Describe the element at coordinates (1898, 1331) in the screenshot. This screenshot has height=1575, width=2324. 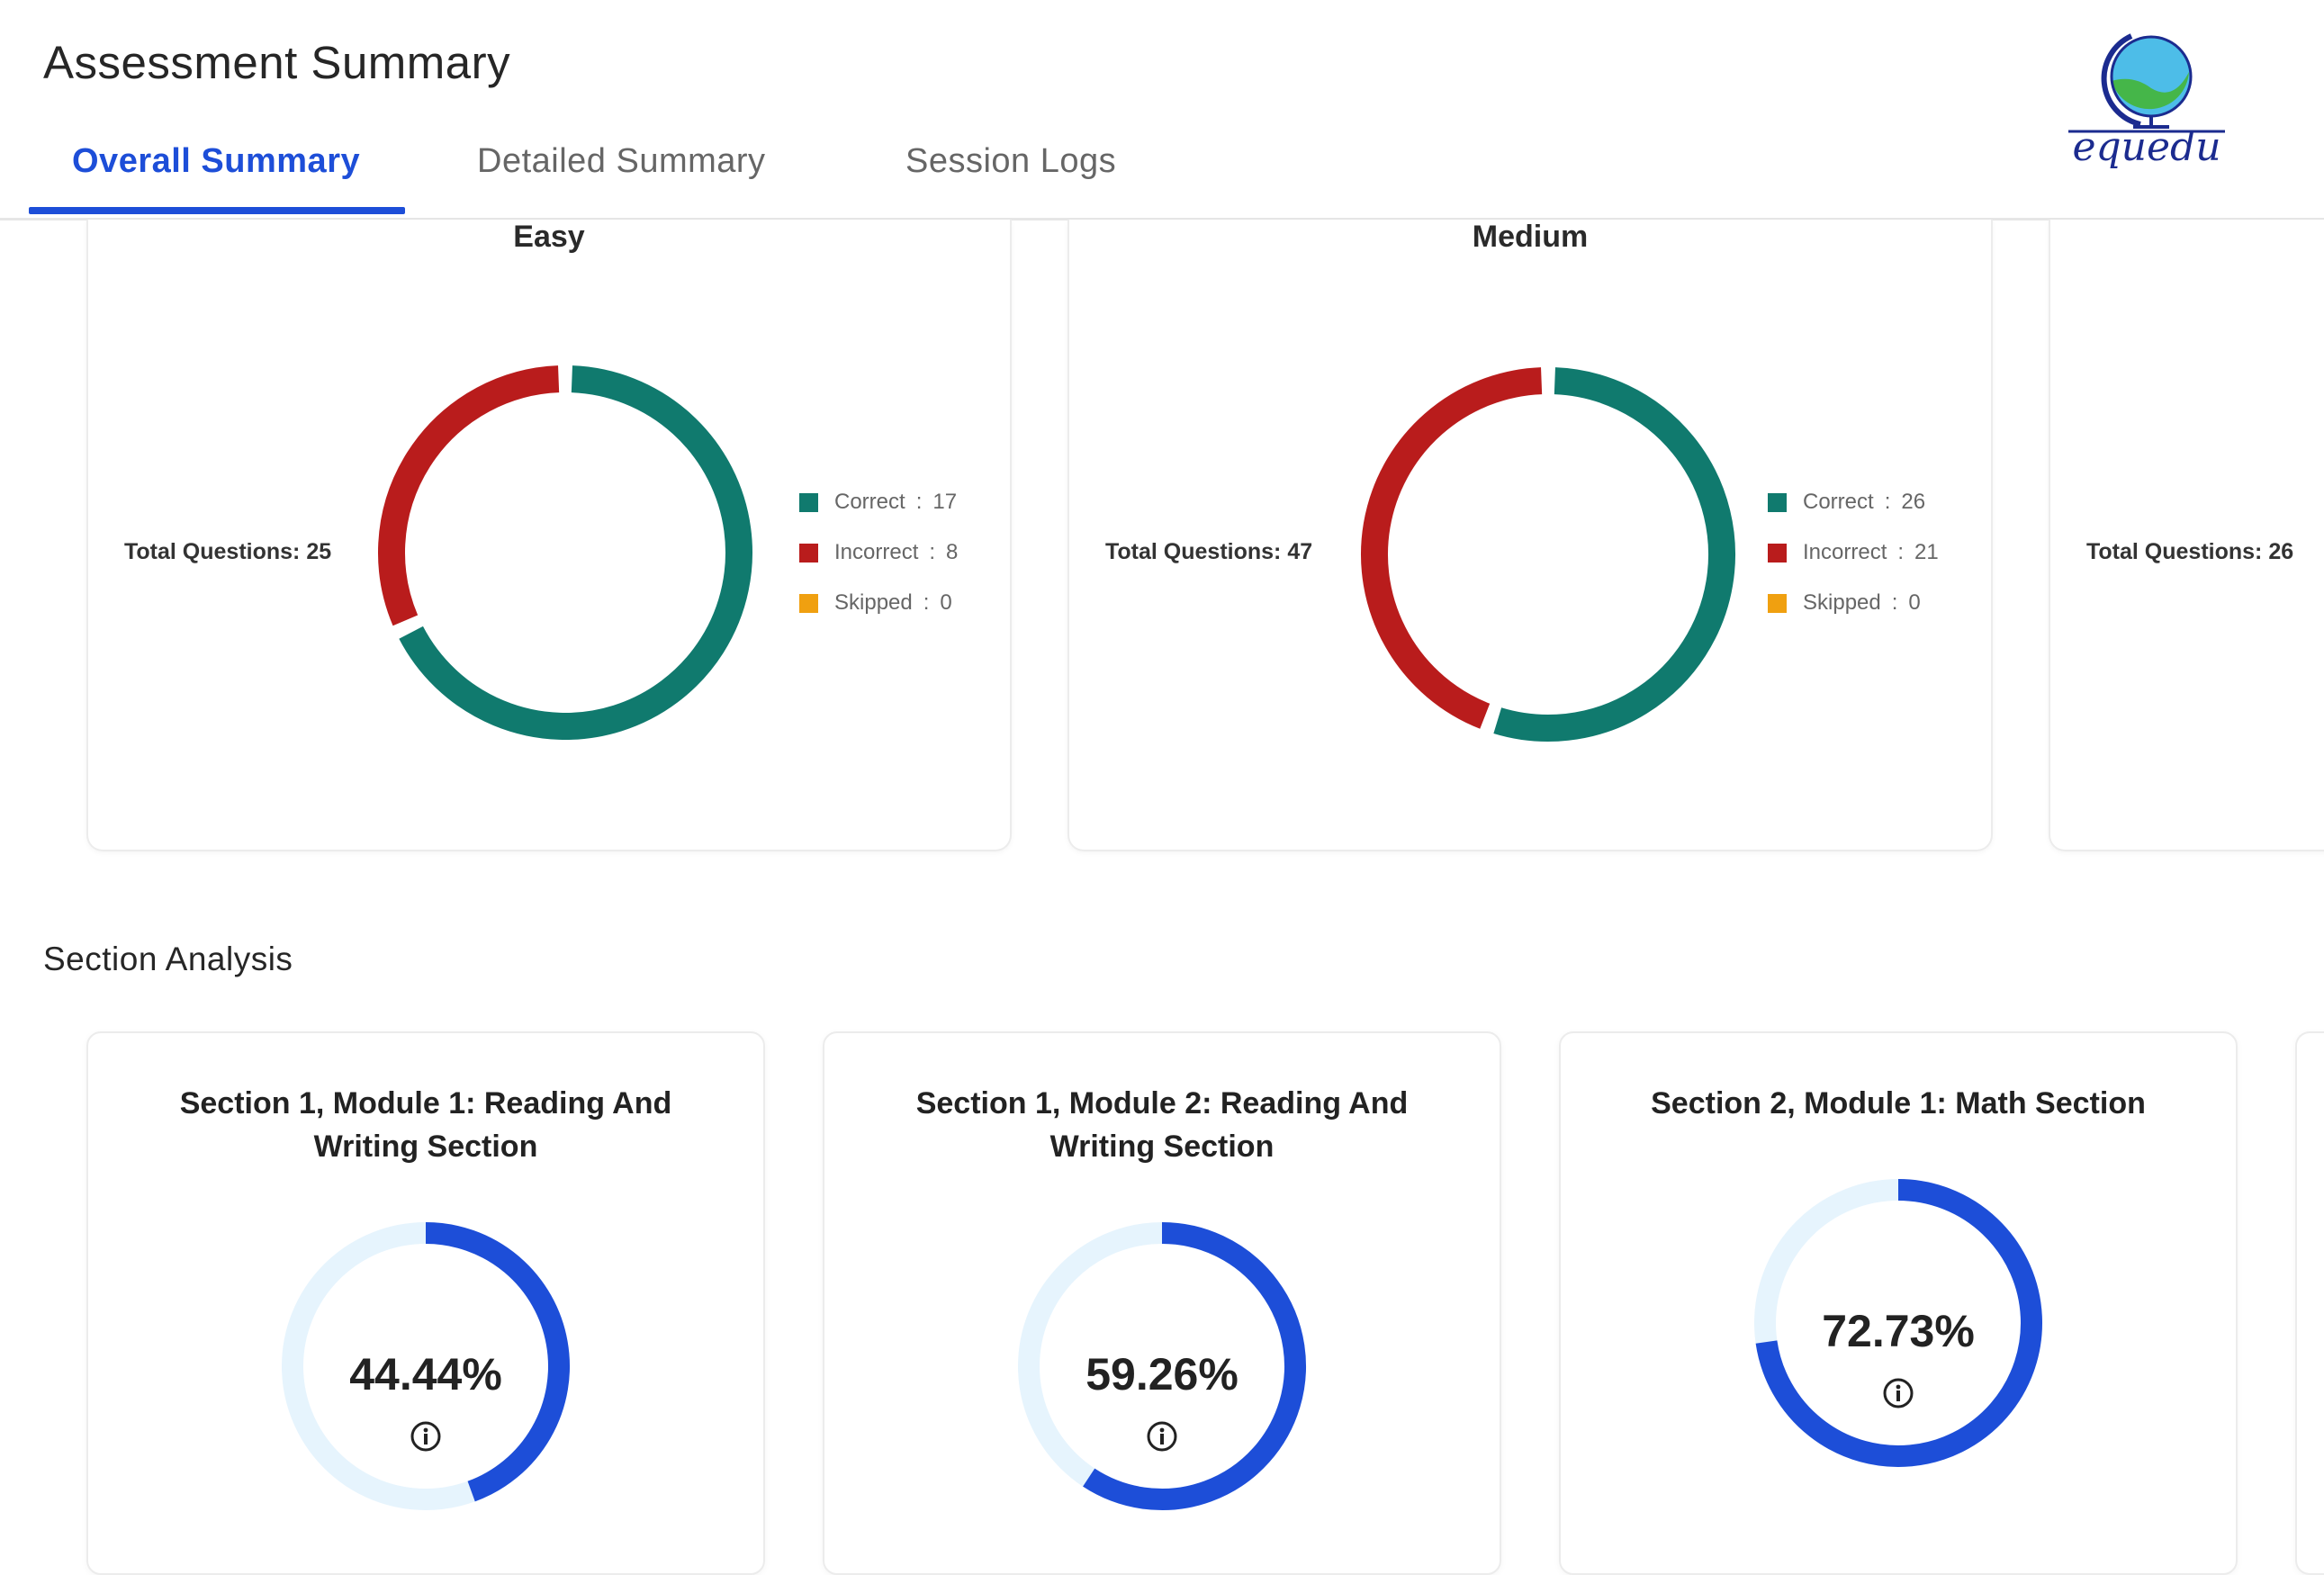
I see `section-percentage: 72.73%` at that location.